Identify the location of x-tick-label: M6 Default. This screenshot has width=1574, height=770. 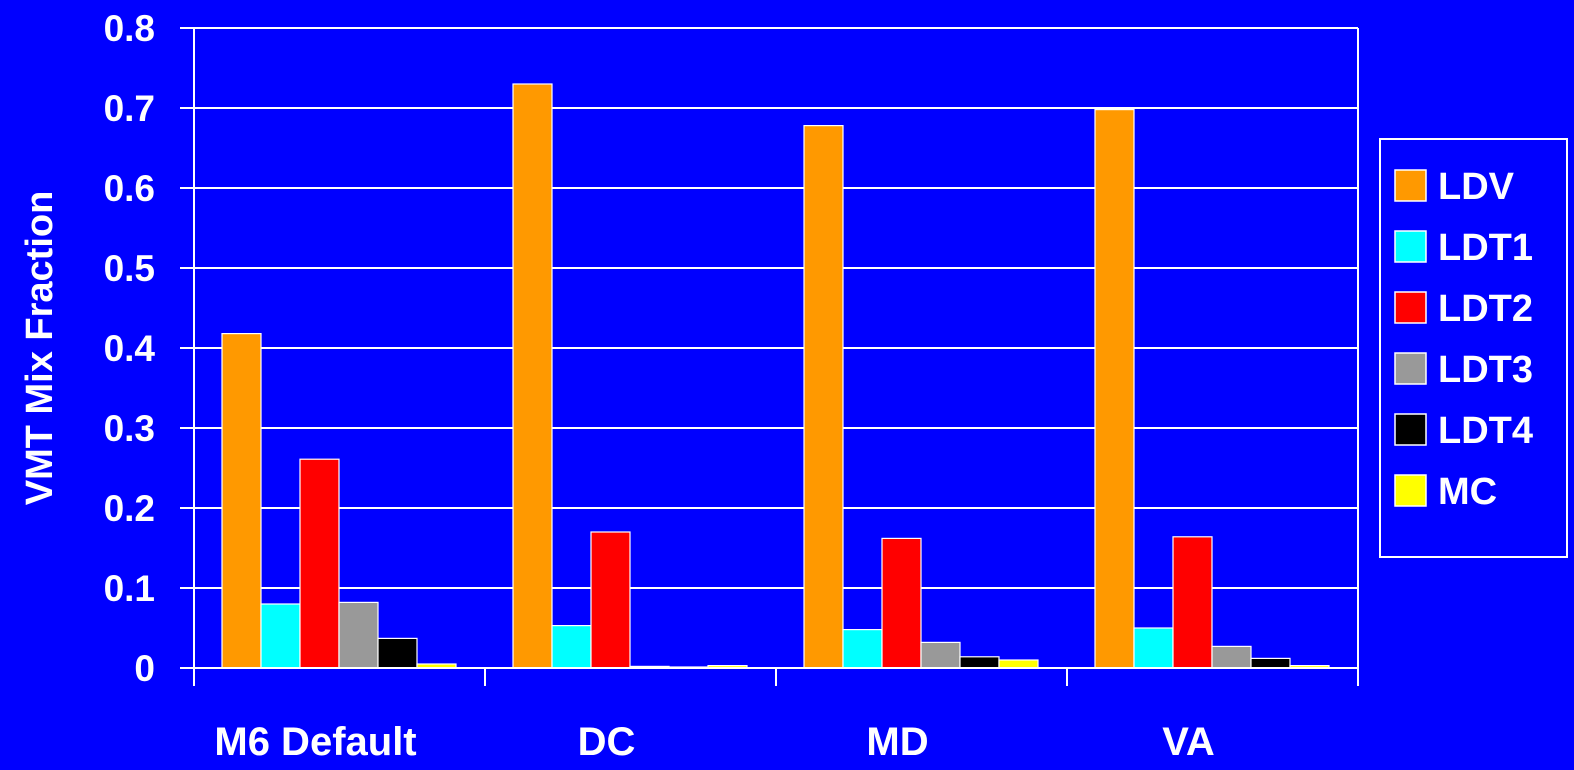
(315, 742).